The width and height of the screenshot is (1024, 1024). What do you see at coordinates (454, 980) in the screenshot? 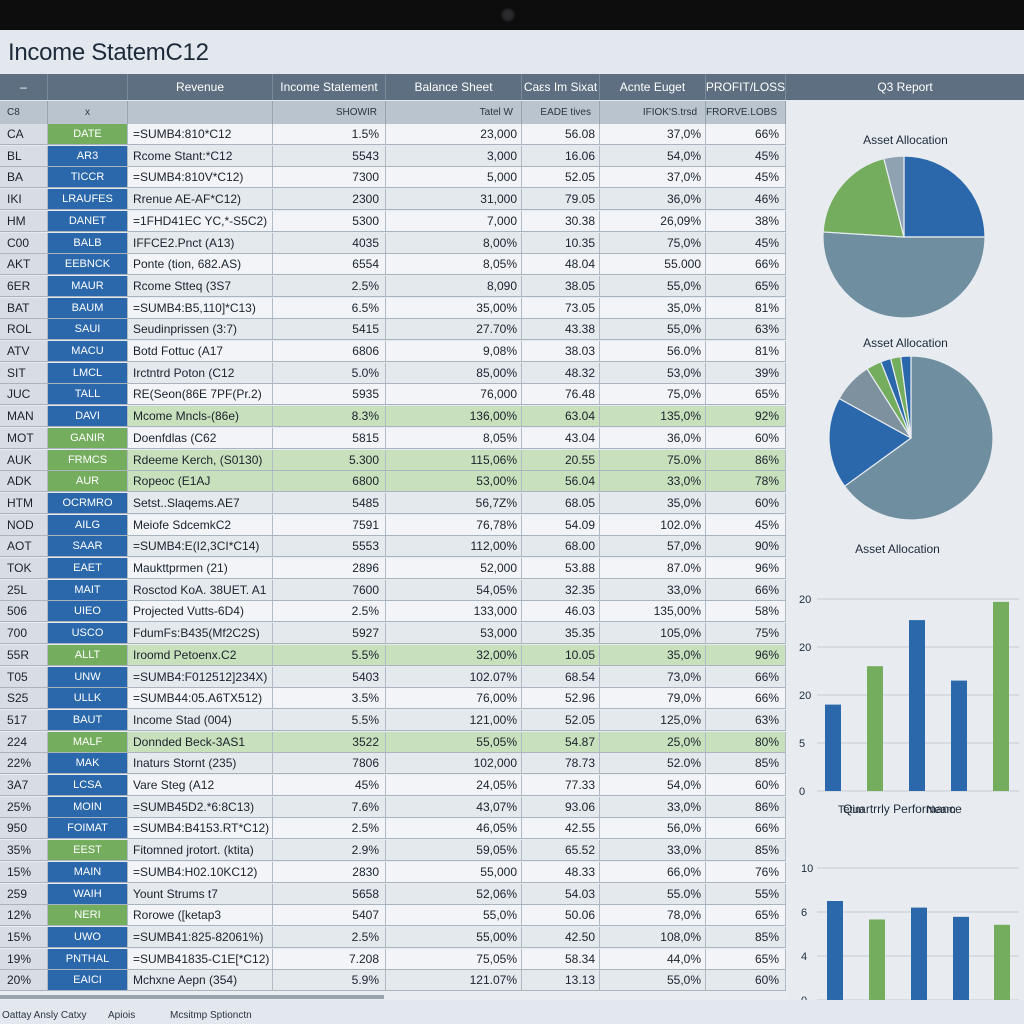
I see `row-balance-cell: 121.07%` at bounding box center [454, 980].